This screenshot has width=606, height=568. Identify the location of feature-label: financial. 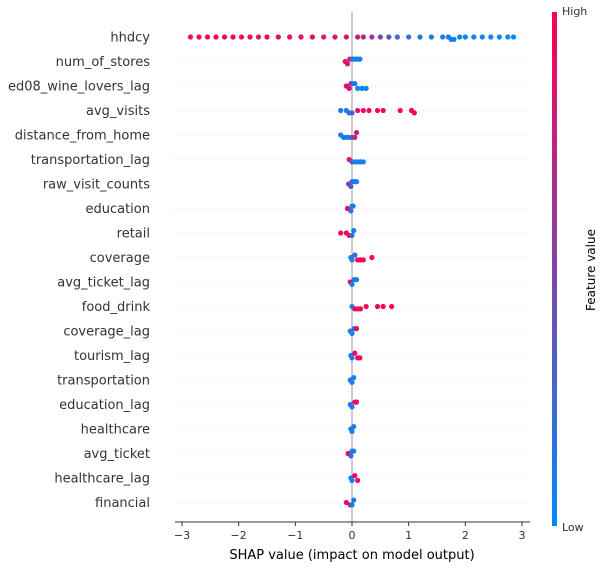
(122, 503).